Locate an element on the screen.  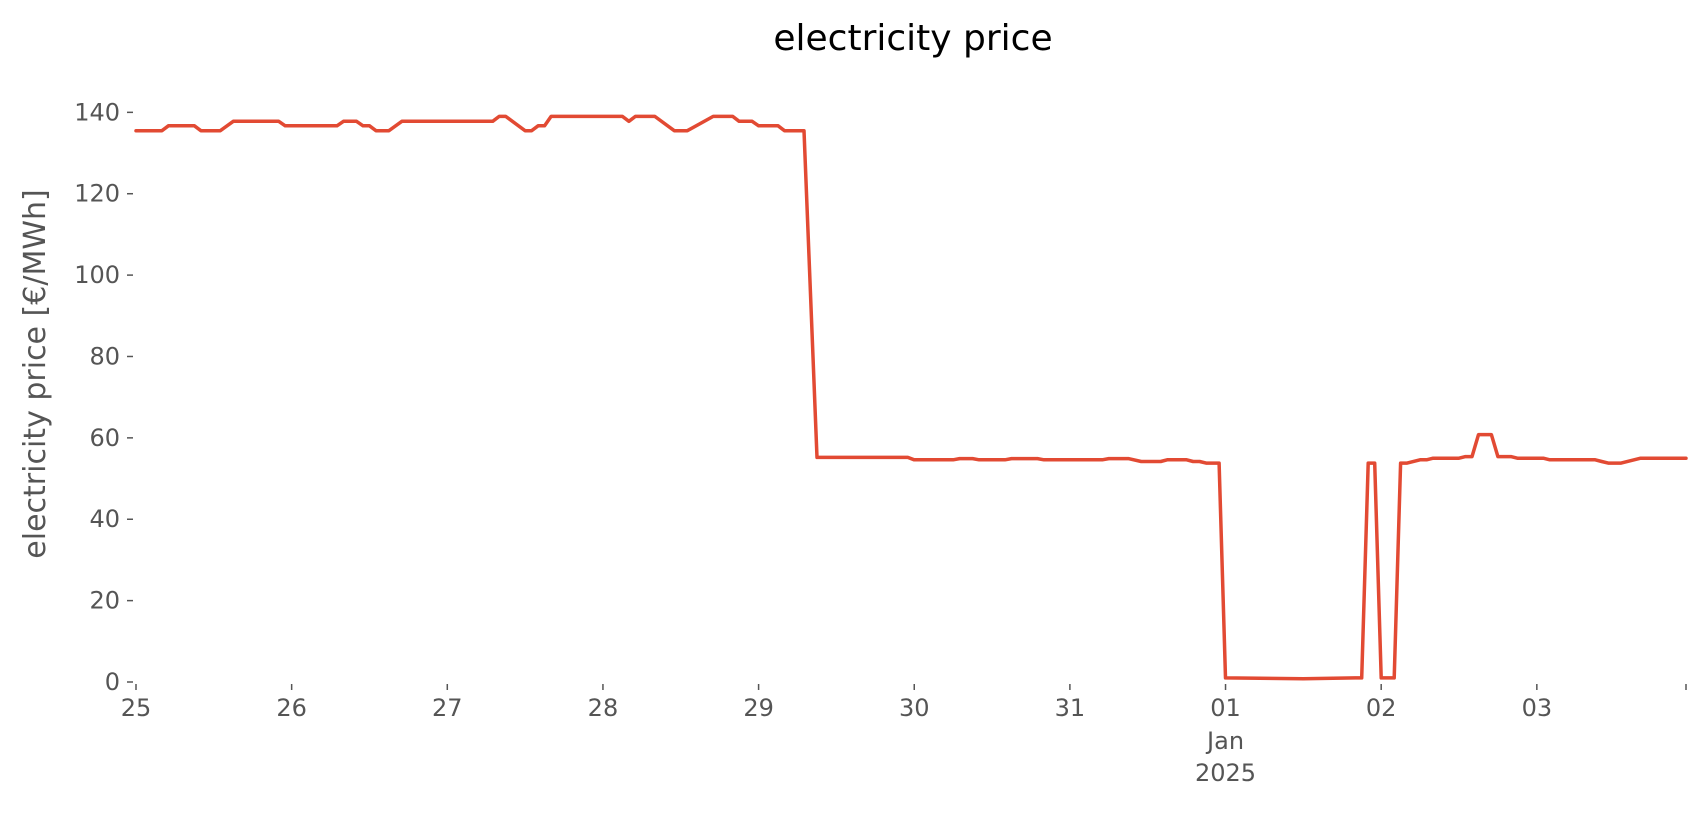
x-axis: 25 26 27 28 29 30 31 01 Jan 2025 02 03 is located at coordinates (904, 735).